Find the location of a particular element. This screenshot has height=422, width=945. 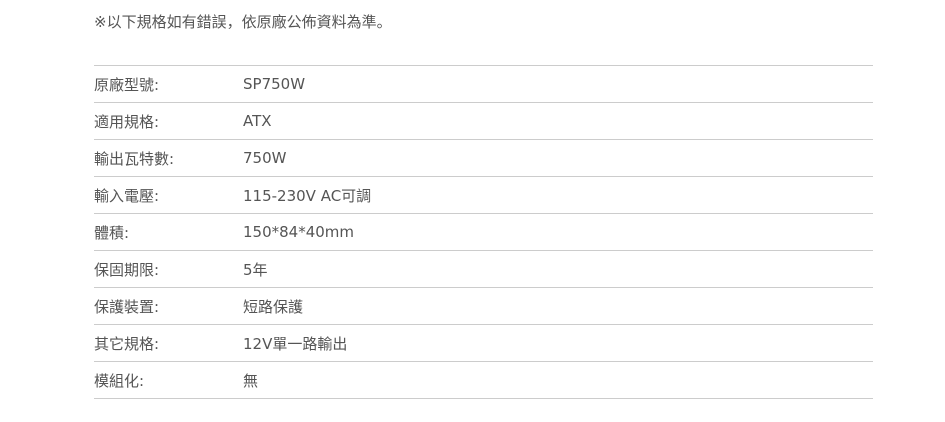

spec-label: 適用規格: is located at coordinates (127, 121).